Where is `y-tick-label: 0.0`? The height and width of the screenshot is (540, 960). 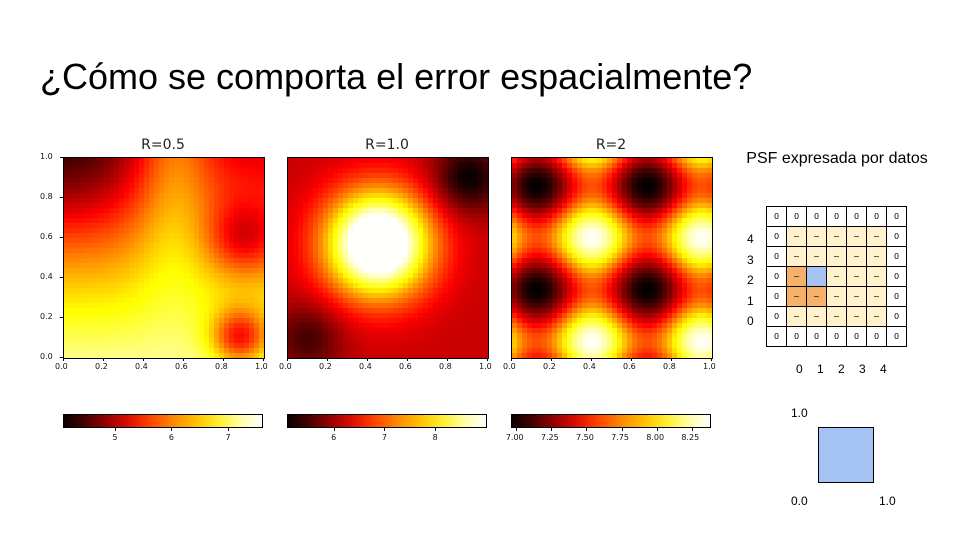
y-tick-label: 0.0 is located at coordinates (46, 356).